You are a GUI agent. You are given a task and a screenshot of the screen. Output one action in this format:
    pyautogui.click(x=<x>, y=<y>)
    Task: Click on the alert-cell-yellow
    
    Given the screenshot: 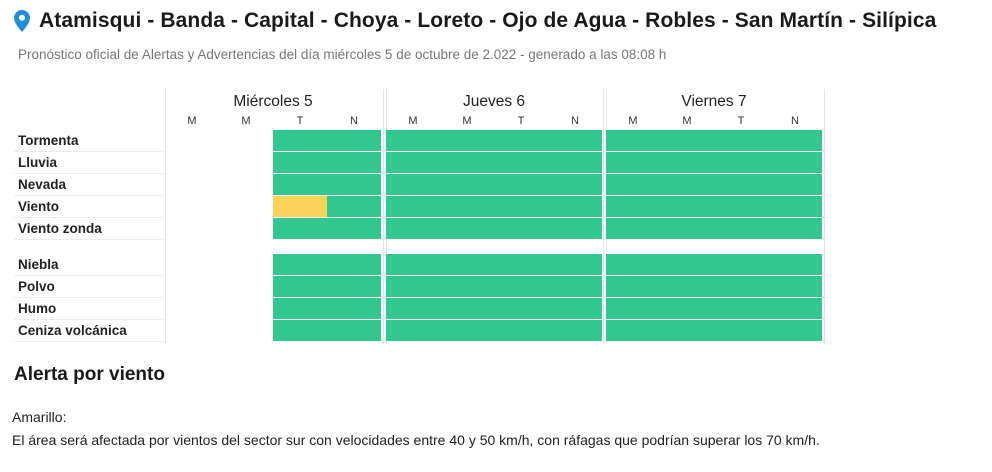 What is the action you would take?
    pyautogui.click(x=300, y=206)
    